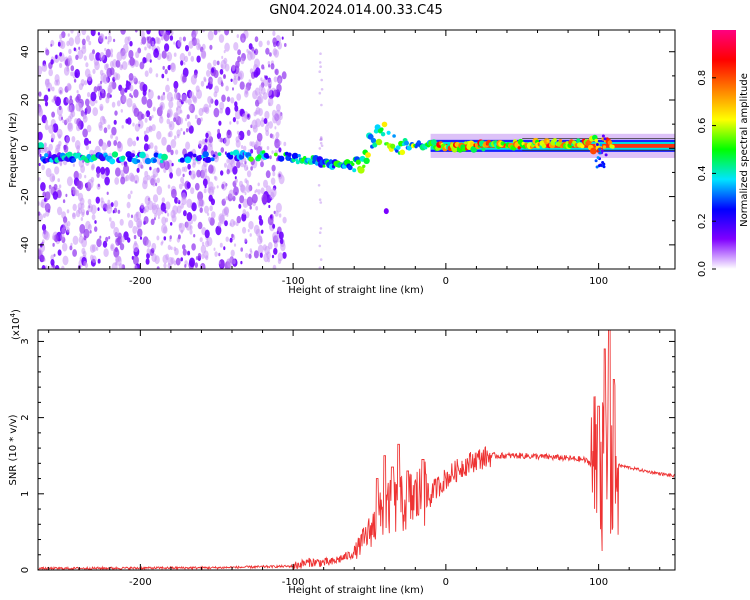  Describe the element at coordinates (724, 149) in the screenshot. I see `colorbar-gradient` at that location.